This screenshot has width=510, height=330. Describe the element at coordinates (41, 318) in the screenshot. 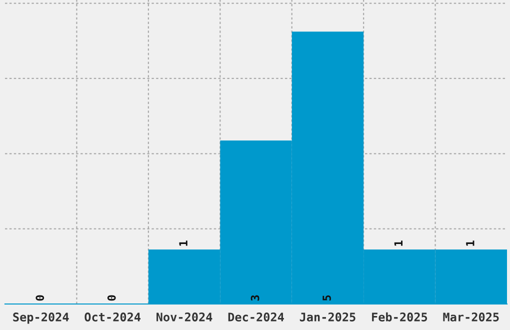

I see `x-tick-label: Sep-2024` at that location.